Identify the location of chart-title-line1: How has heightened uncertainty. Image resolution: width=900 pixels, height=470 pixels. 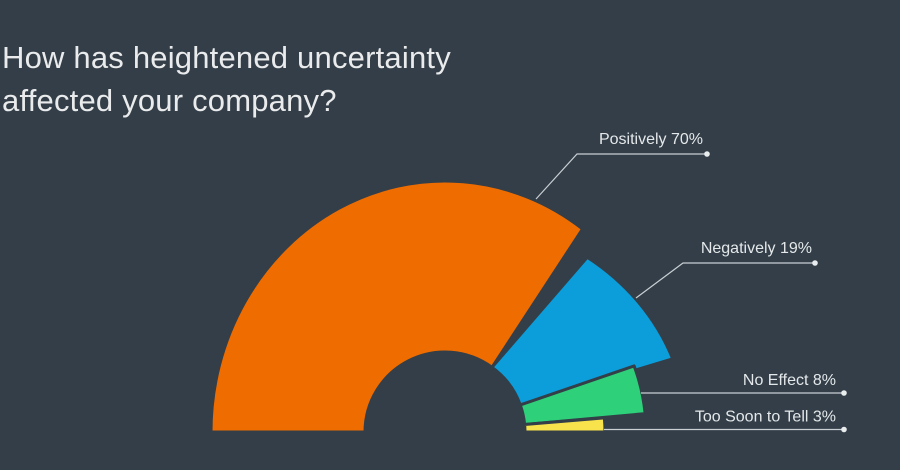
(226, 57).